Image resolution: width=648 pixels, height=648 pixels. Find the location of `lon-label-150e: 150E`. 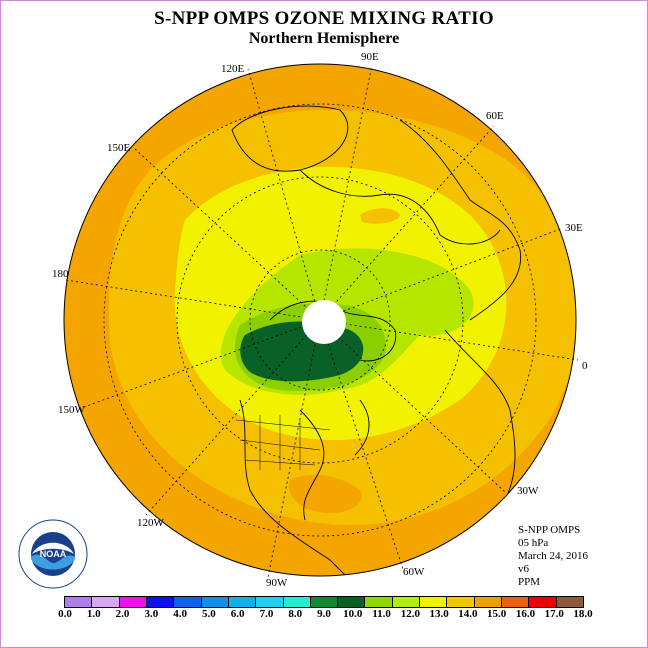

lon-label-150e: 150E is located at coordinates (119, 148).